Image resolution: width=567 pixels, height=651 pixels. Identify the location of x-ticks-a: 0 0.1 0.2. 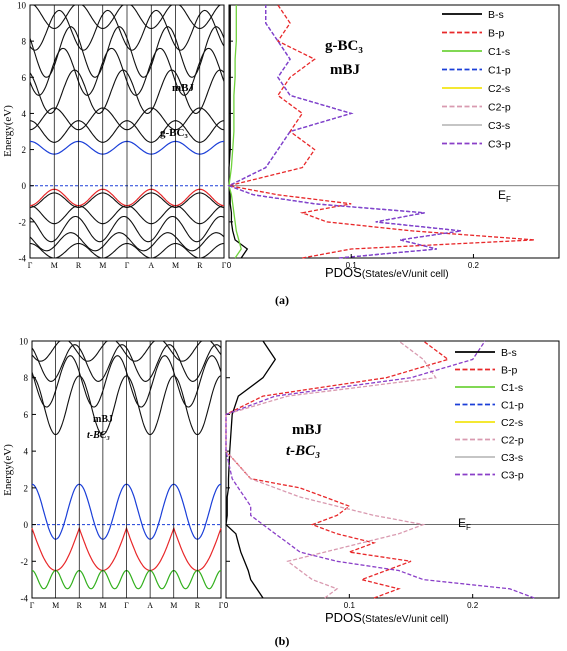
(353, 262).